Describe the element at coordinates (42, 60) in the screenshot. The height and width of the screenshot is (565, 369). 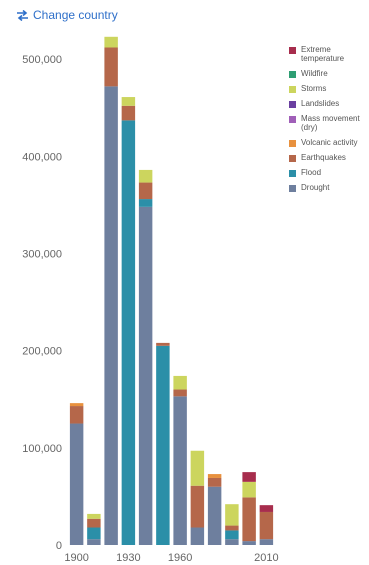
I see `y-tick-label: 500,000` at that location.